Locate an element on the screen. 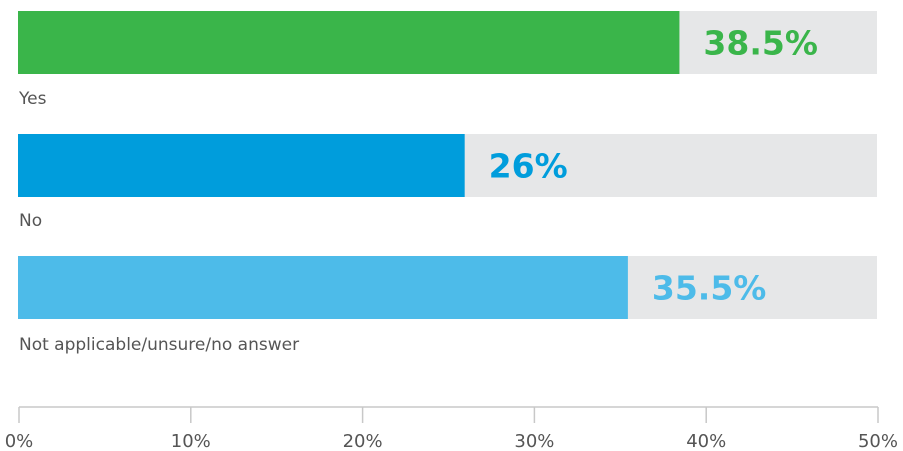  x-tick-label-10: 10% is located at coordinates (191, 441).